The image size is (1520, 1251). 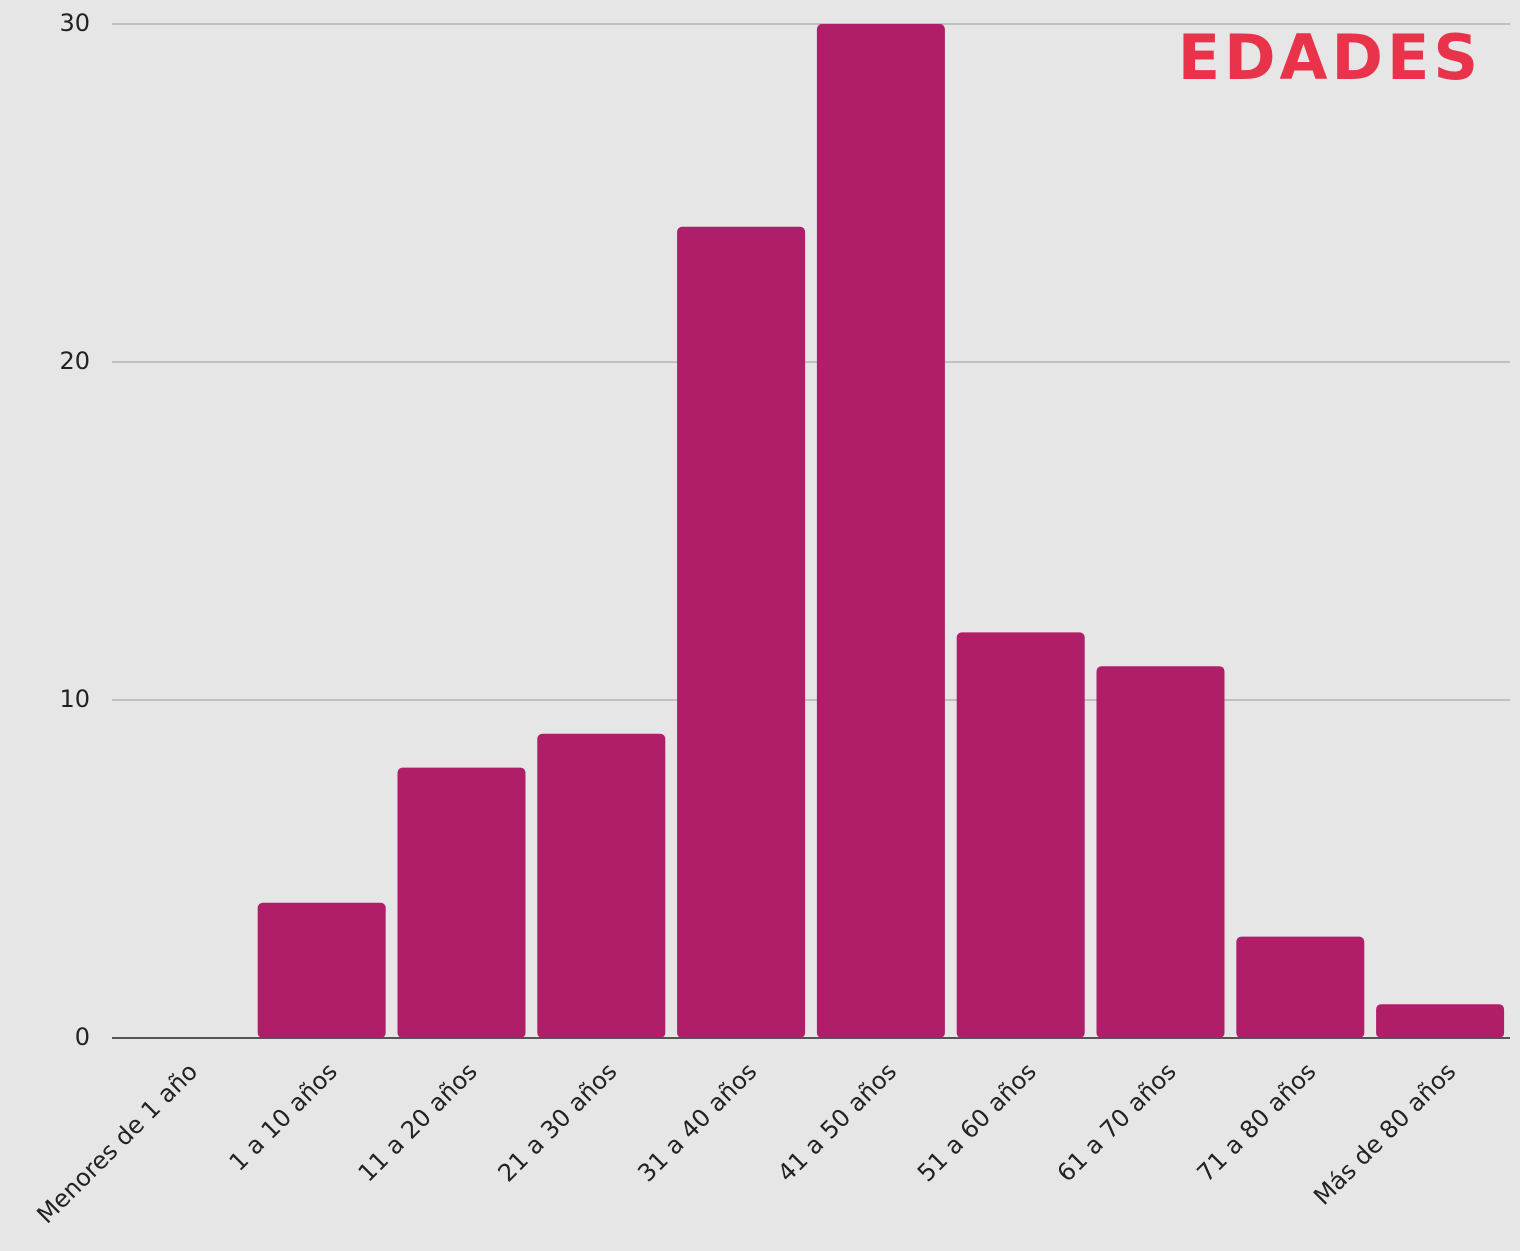 I want to click on y-tick-label: 30, so click(x=74, y=23).